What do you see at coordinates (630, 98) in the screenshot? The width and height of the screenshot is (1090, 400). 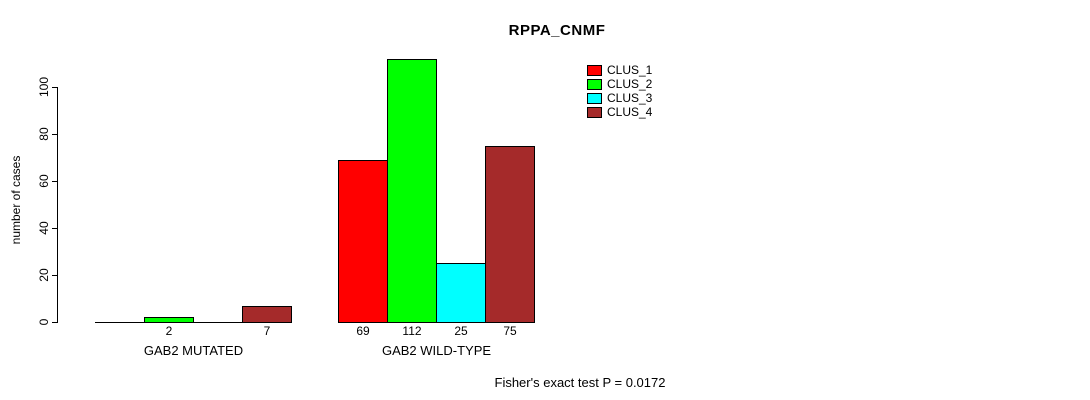 I see `legend-label: CLUS_3` at bounding box center [630, 98].